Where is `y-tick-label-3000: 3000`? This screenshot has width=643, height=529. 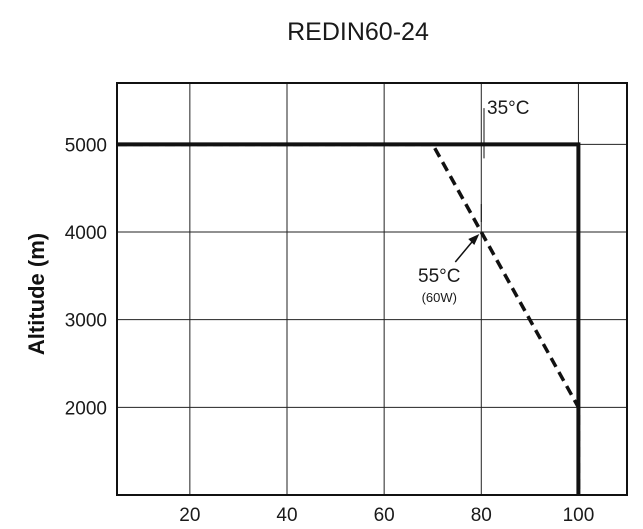
y-tick-label-3000: 3000 is located at coordinates (86, 321).